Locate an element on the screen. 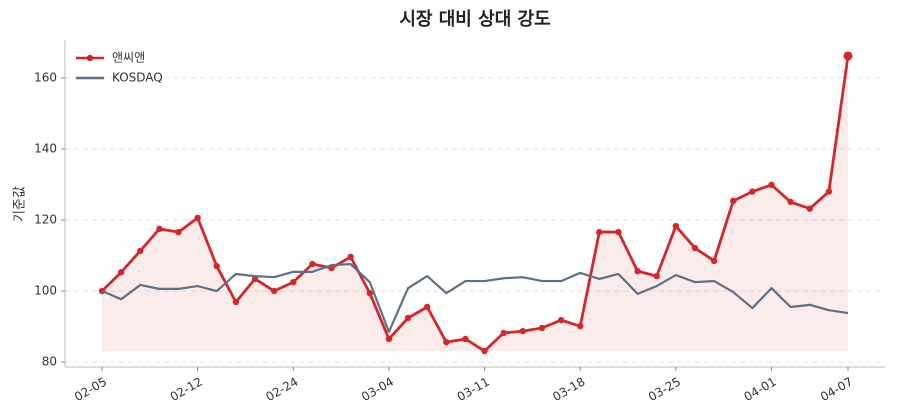 The height and width of the screenshot is (420, 900). y-tick-label: 100 is located at coordinates (45, 291).